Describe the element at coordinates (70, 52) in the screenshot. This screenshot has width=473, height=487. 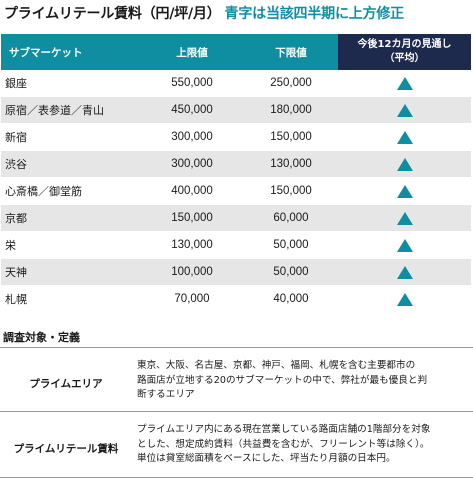
I see `header-submarket: サブマーケット` at that location.